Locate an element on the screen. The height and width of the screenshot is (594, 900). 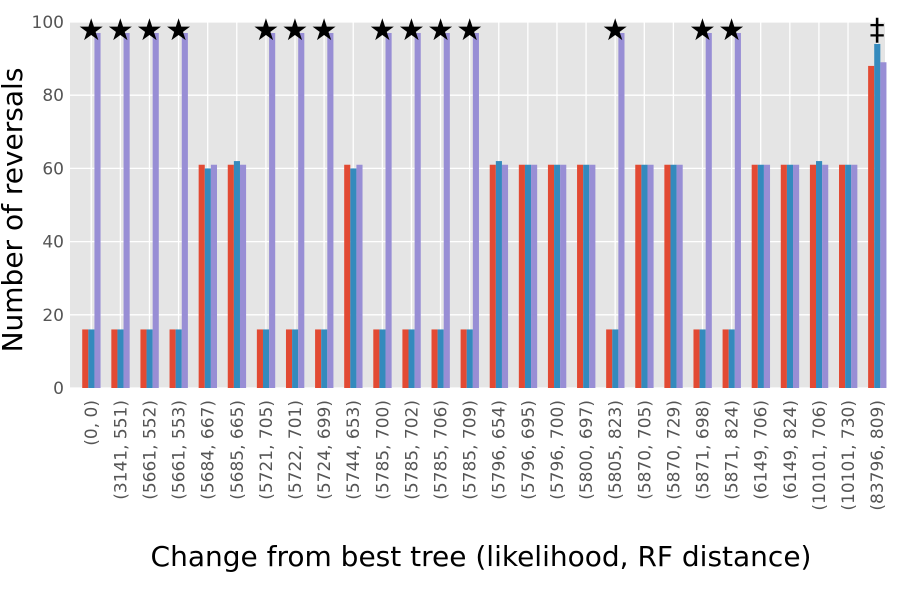
y-tick-label: 80 is located at coordinates (53, 96).